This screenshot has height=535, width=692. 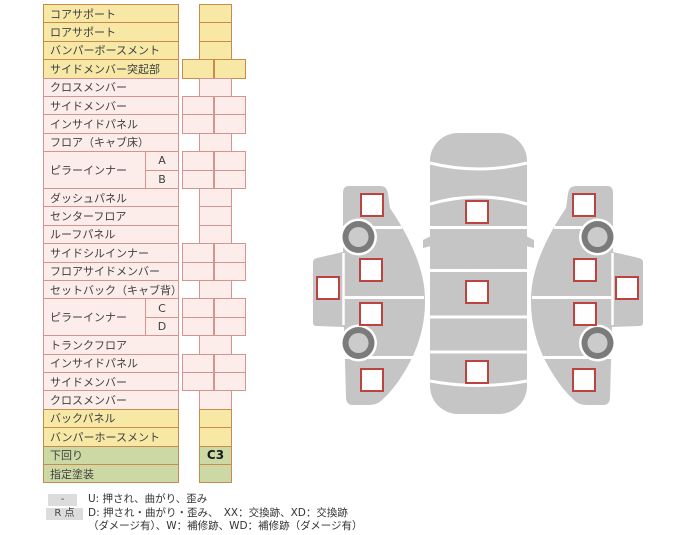 I want to click on top-view-panel-lines, so click(x=478, y=274).